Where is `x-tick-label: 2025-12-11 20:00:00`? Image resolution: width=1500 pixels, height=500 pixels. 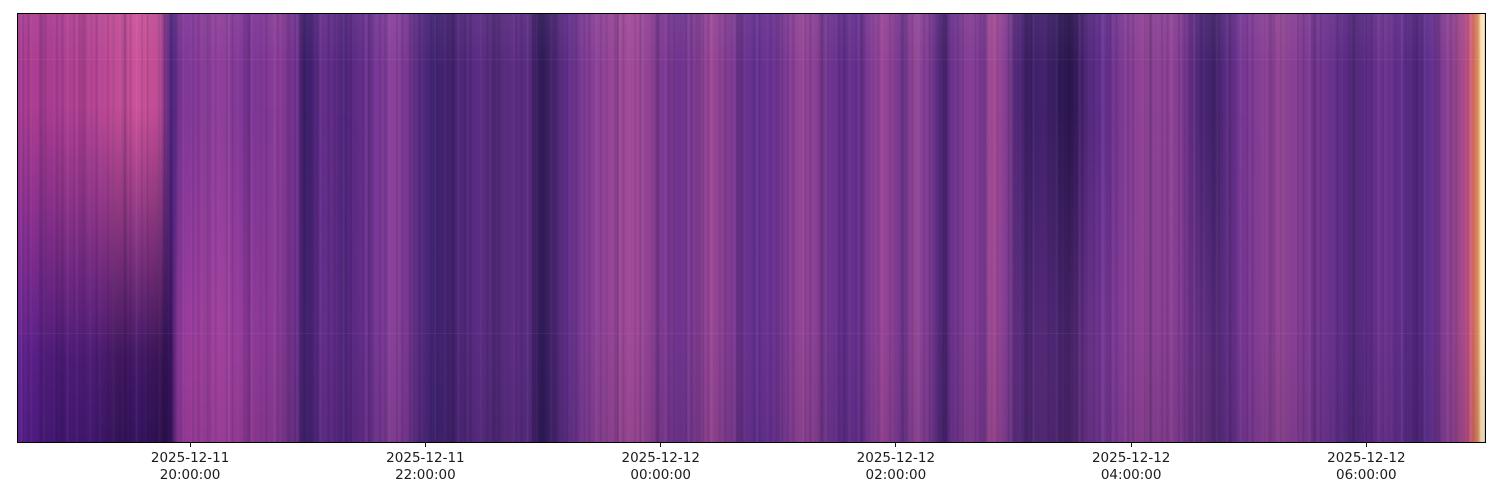 x-tick-label: 2025-12-11 20:00:00 is located at coordinates (190, 466).